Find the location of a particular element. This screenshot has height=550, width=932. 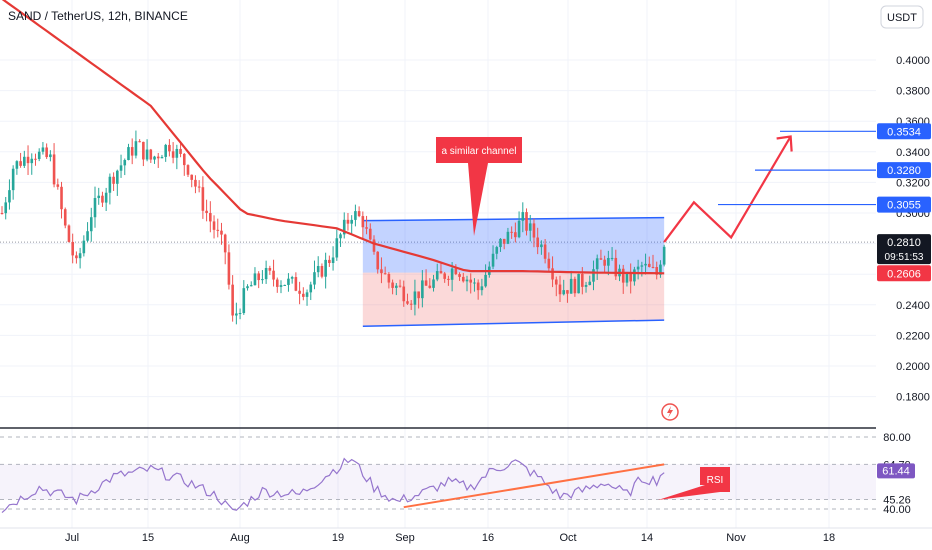

currency-button-bg is located at coordinates (902, 17).